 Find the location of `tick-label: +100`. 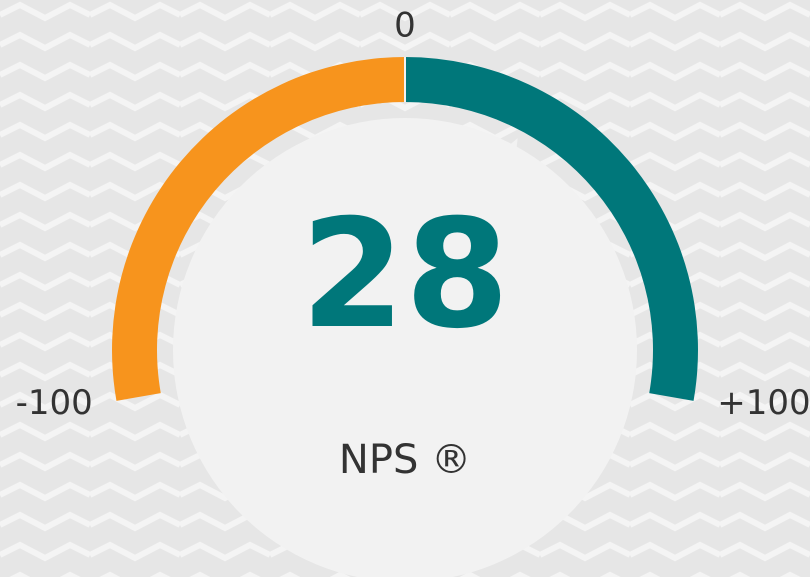

tick-label: +100 is located at coordinates (763, 403).